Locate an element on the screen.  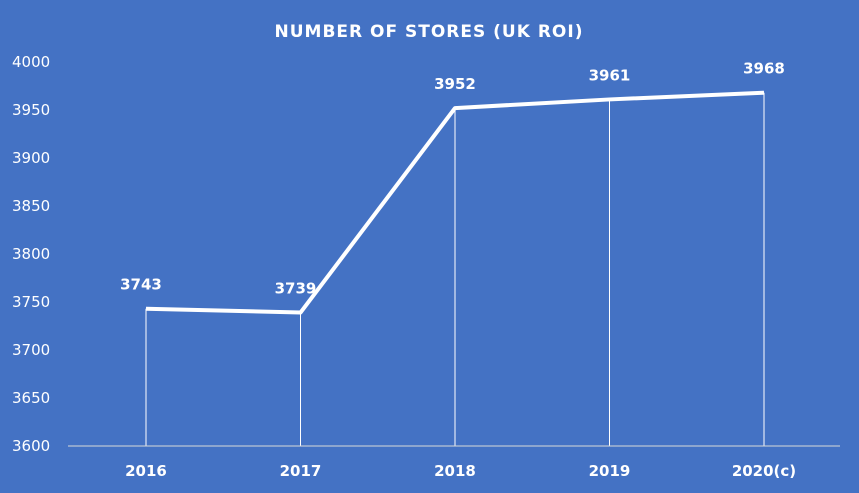
x-tick-label: 2017 is located at coordinates (301, 471).